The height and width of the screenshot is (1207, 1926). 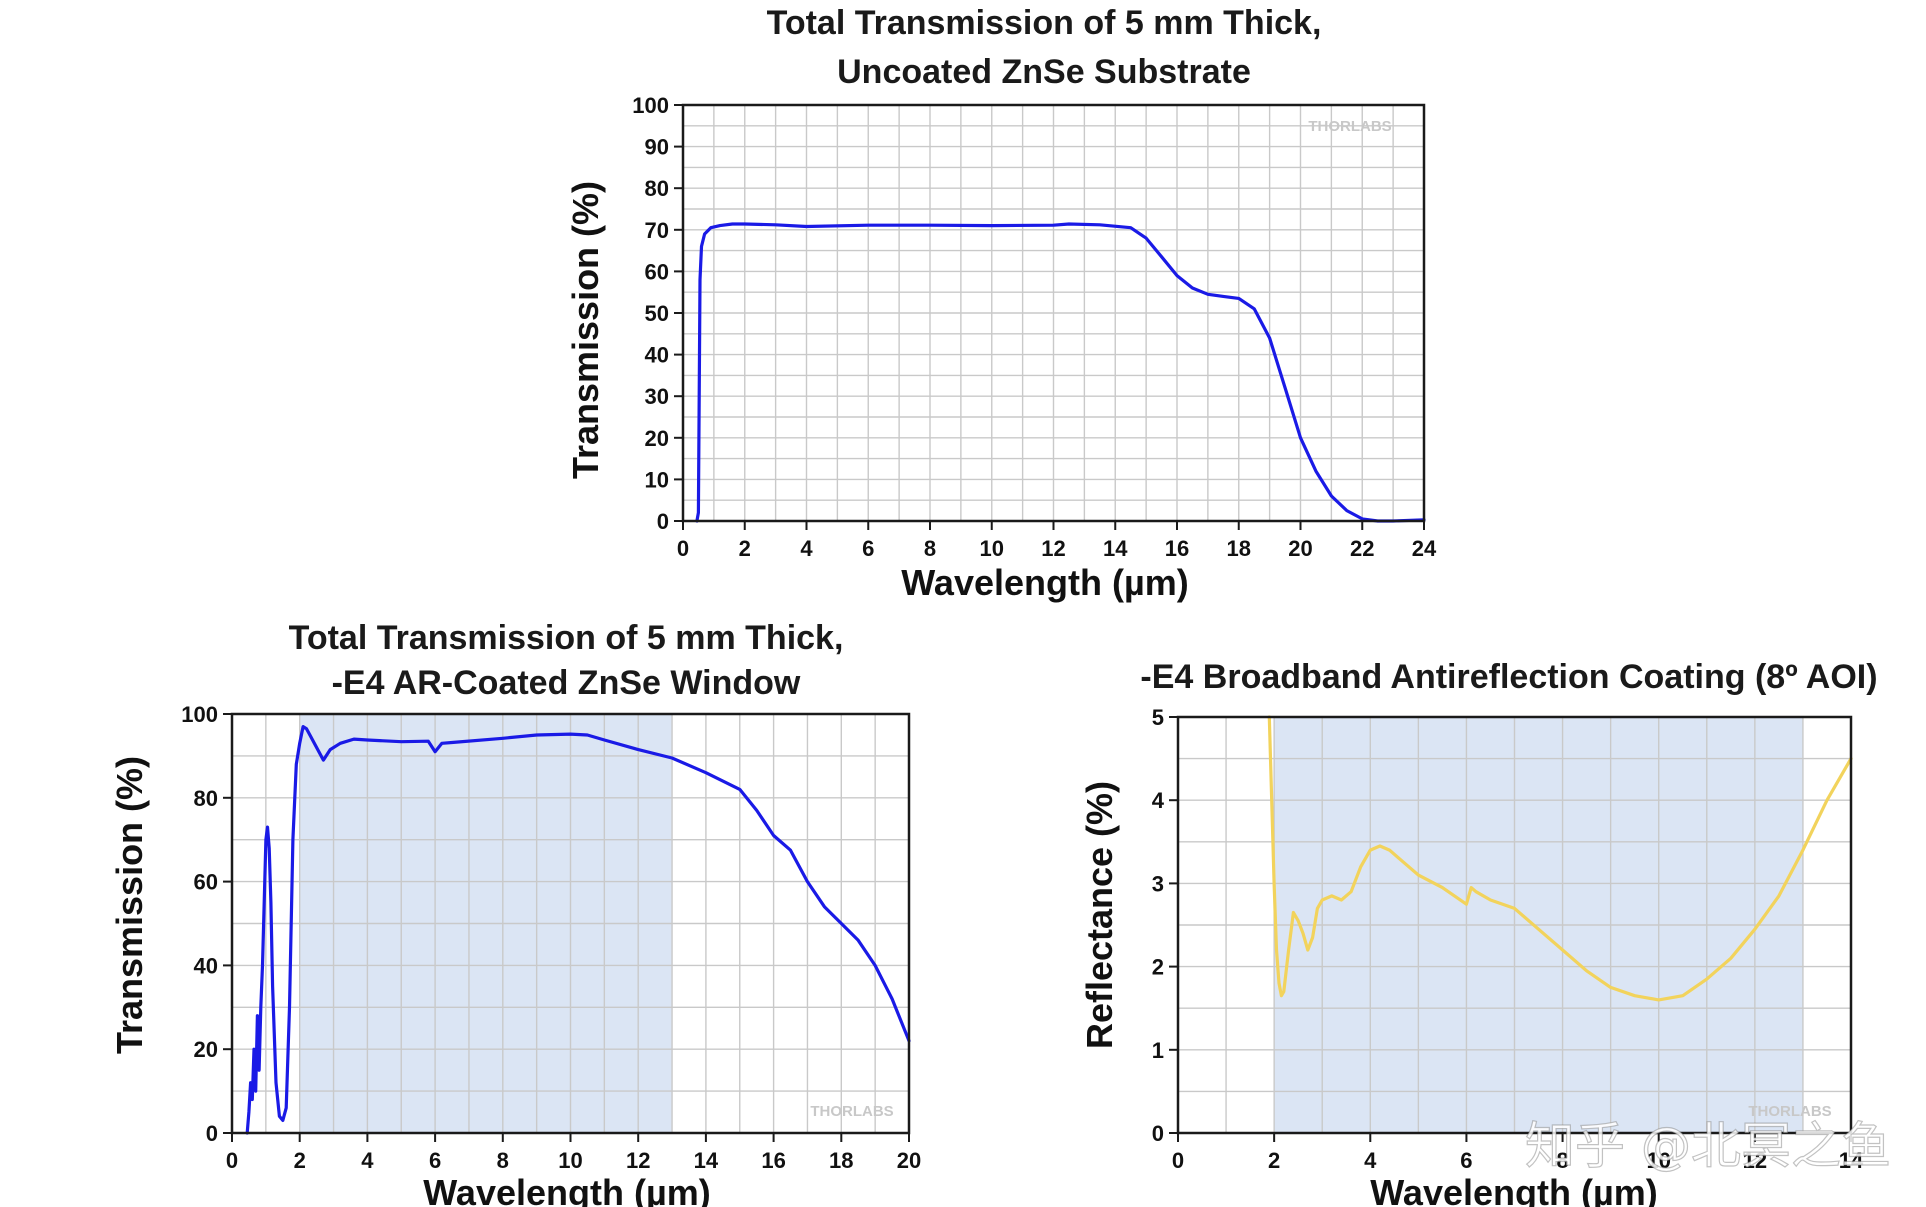 I want to click on y-tick-label: 70, so click(x=657, y=230).